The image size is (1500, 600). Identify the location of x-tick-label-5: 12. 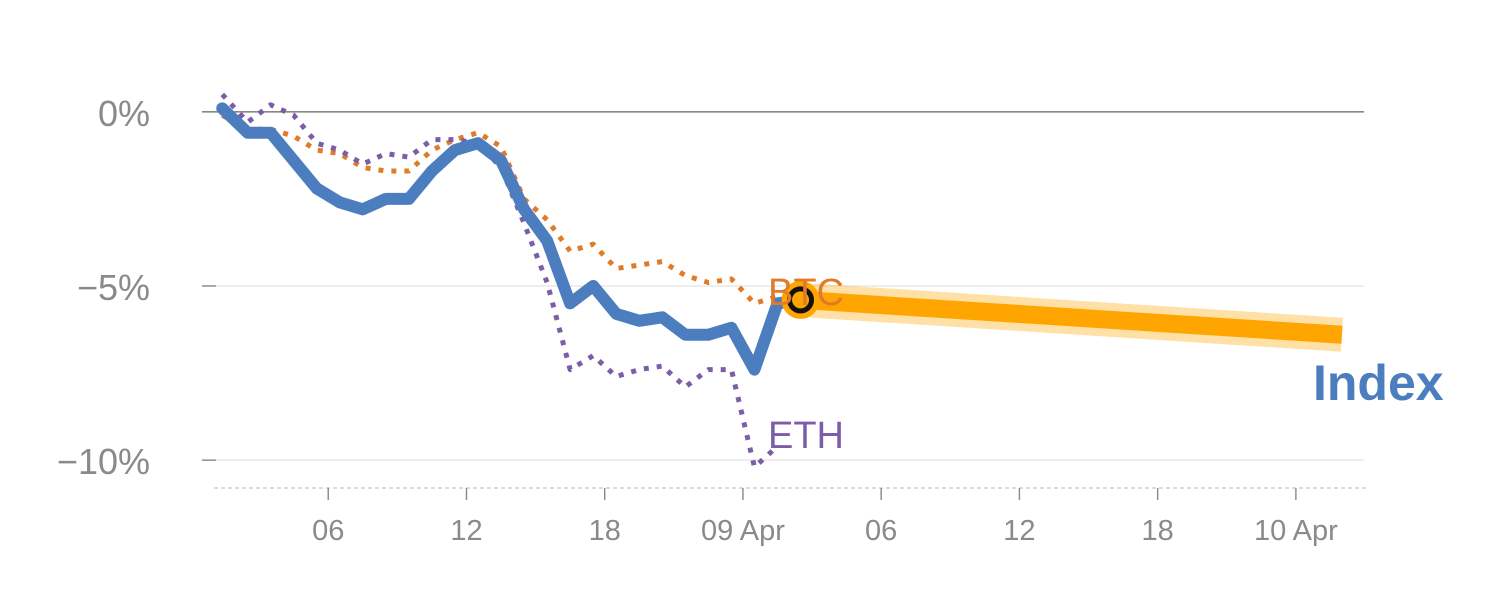
(1019, 531).